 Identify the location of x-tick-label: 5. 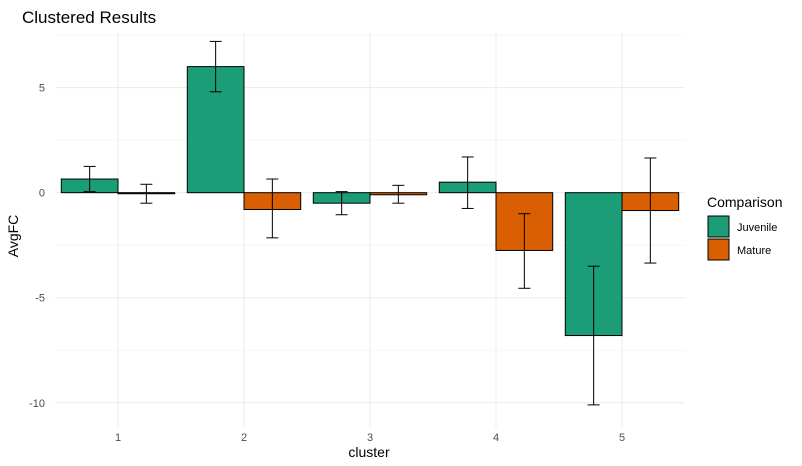
(622, 438).